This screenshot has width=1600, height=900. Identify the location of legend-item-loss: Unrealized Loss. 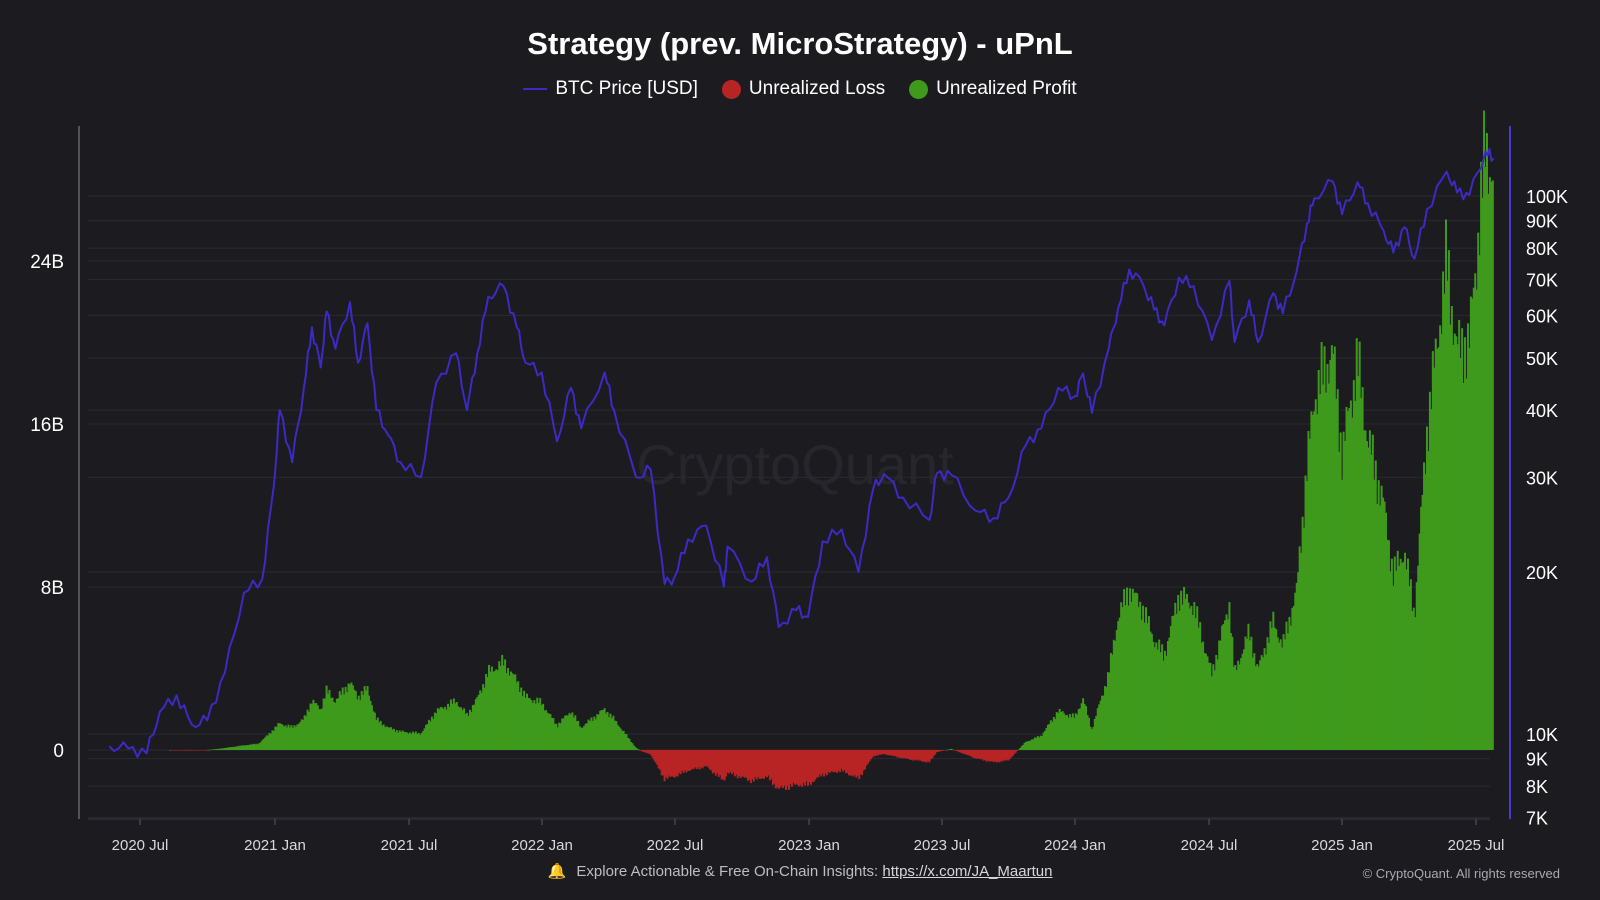
(803, 89).